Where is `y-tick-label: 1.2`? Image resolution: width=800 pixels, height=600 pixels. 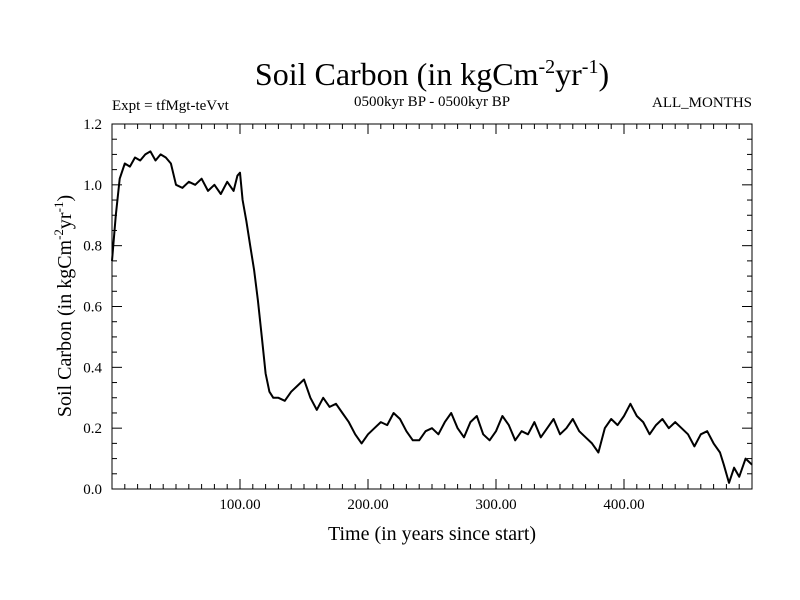
y-tick-label: 1.2 is located at coordinates (92, 125).